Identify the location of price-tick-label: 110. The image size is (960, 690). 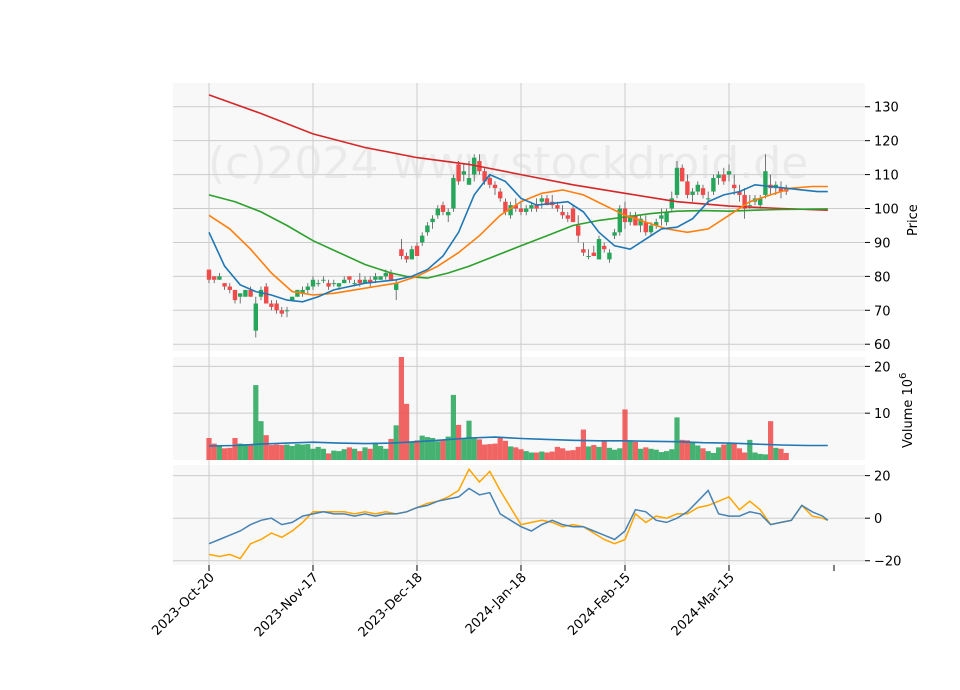
(886, 176).